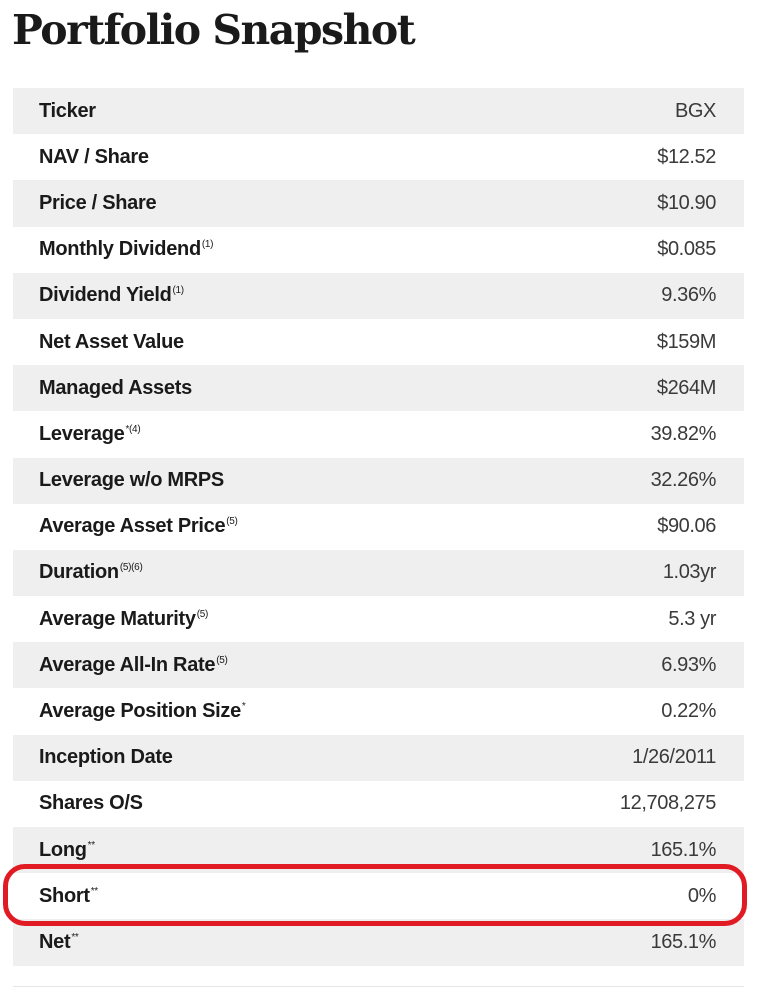  What do you see at coordinates (126, 249) in the screenshot?
I see `row-label: Monthly Dividend(1)` at bounding box center [126, 249].